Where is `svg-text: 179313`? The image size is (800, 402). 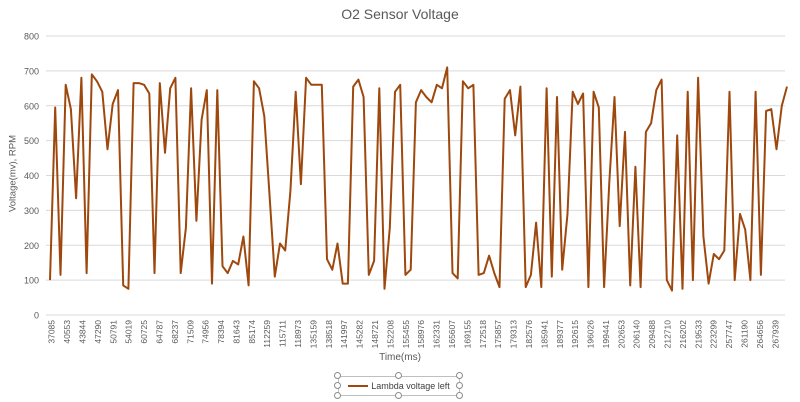 svg-text: 179313 is located at coordinates (514, 334).